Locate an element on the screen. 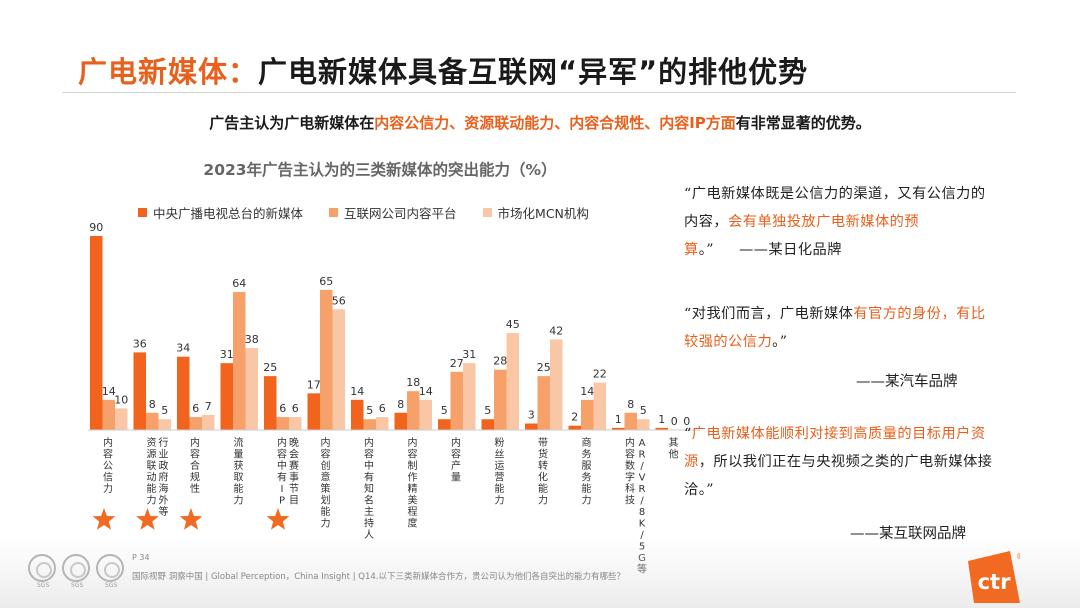 This screenshot has width=1080, height=608. category-label-c6: 能 is located at coordinates (326, 511).